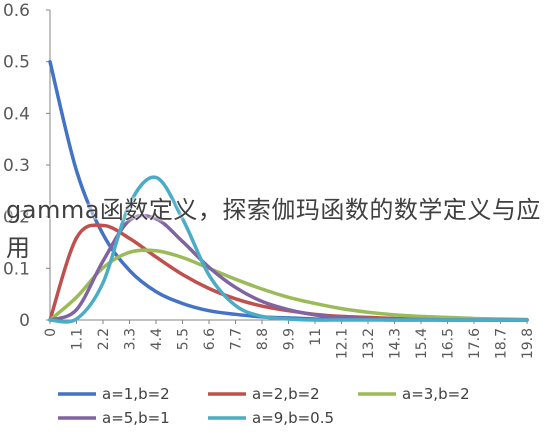 This screenshot has height=439, width=551. I want to click on x-tick-label: 1.1, so click(78, 339).